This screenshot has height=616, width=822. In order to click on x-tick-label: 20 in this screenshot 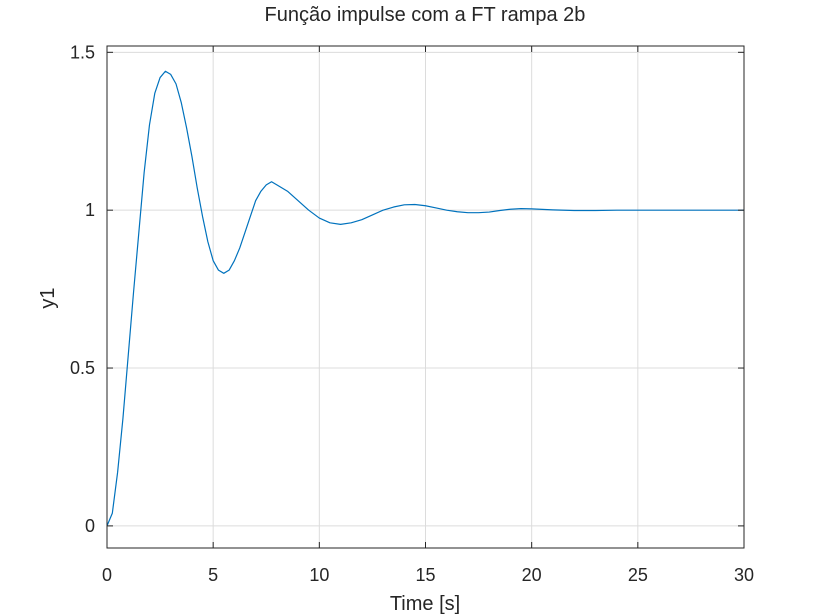, I will do `click(532, 575)`.